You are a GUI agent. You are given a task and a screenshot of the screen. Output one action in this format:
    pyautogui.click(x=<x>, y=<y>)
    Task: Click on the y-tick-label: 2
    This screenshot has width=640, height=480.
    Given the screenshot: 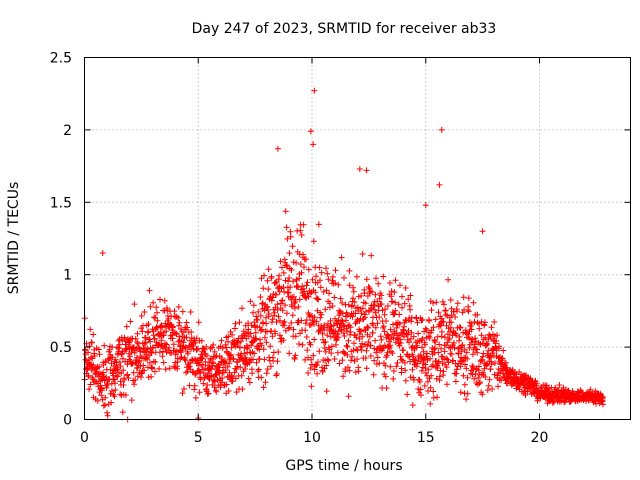 What is the action you would take?
    pyautogui.click(x=67, y=131)
    